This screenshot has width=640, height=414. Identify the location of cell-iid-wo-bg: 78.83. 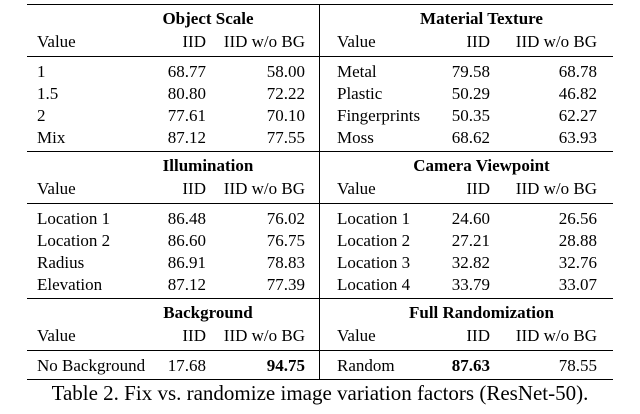
(285, 262).